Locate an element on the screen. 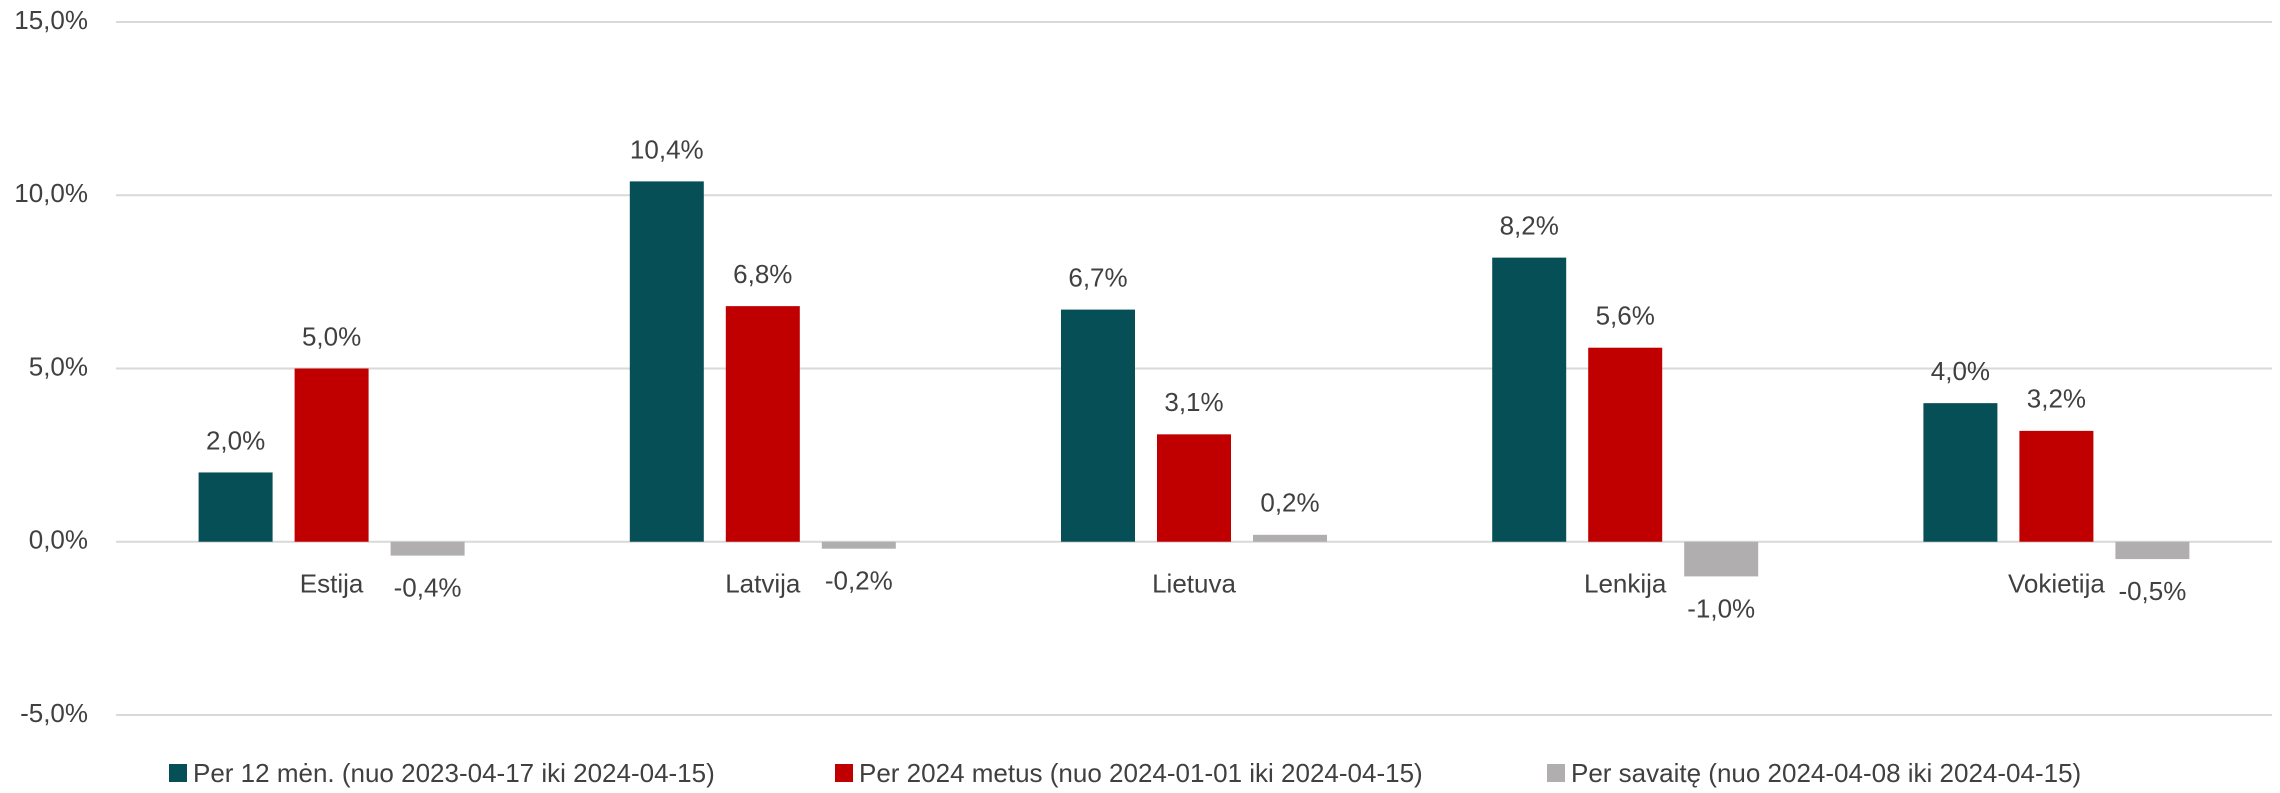 This screenshot has width=2280, height=793. value-label: 8,2% is located at coordinates (1529, 225).